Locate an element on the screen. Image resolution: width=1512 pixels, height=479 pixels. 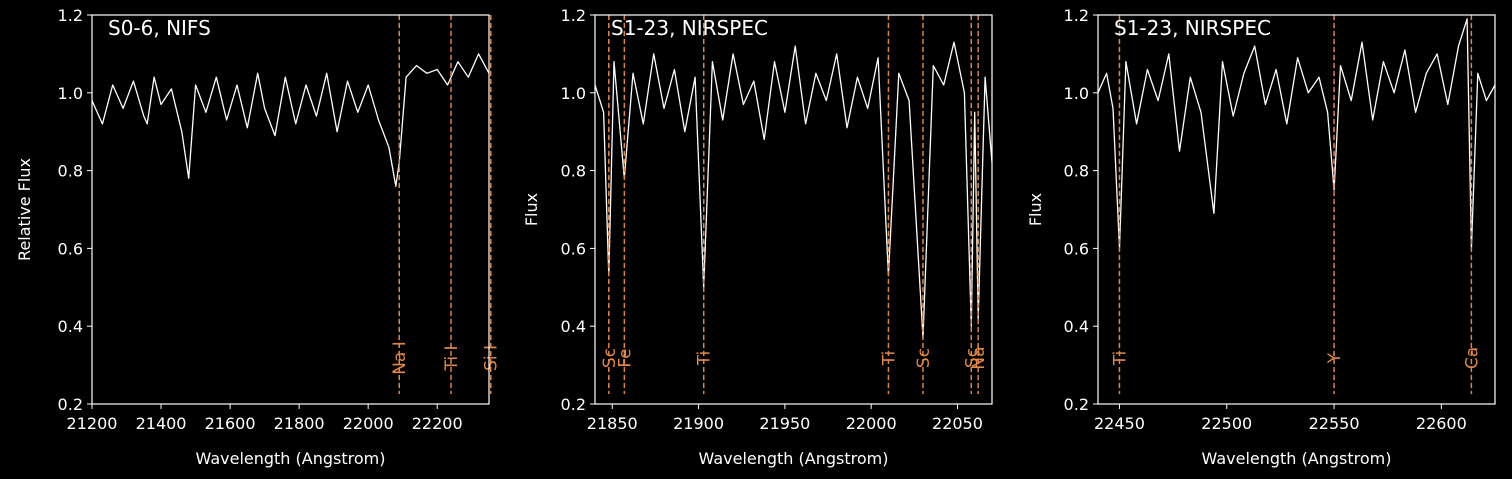
line-marker-label: Na is located at coordinates (979, 357).